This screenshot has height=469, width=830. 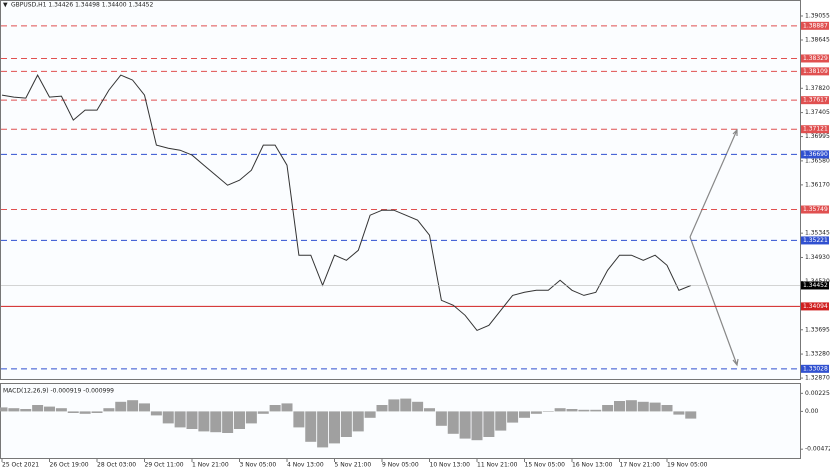 I want to click on projection-down, so click(x=714, y=301).